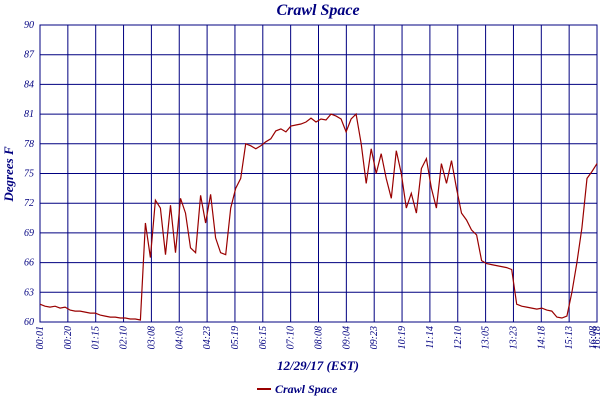 The width and height of the screenshot is (600, 400). What do you see at coordinates (124, 337) in the screenshot?
I see `x-tick-label: 02:10` at bounding box center [124, 337].